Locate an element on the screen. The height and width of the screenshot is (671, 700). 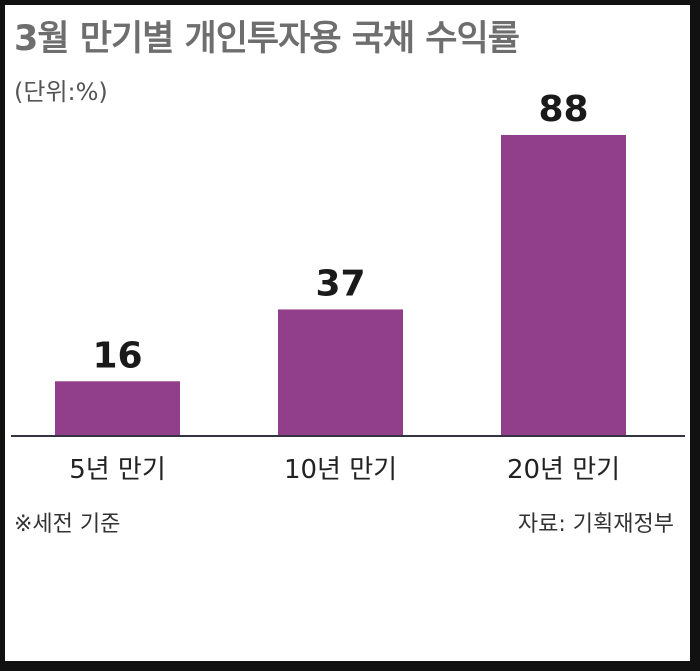
category-label-2: 10년 만기 is located at coordinates (340, 470).